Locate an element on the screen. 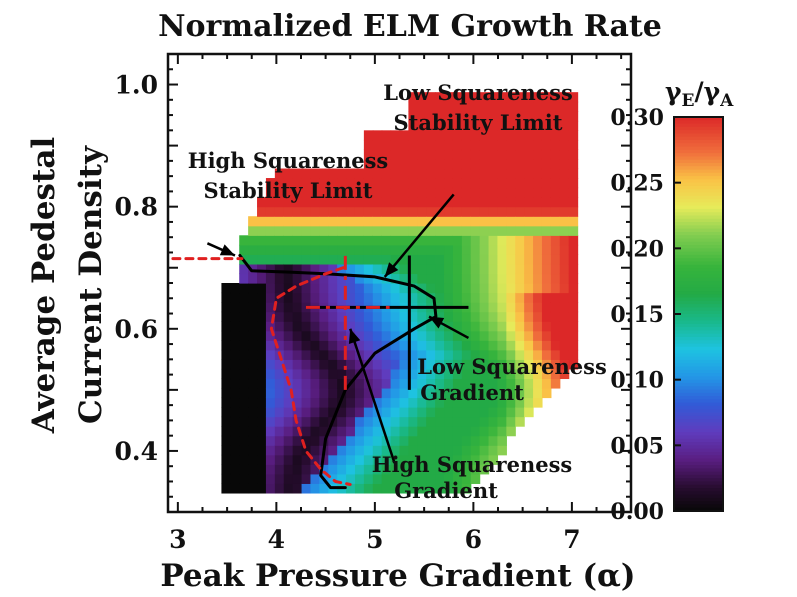 Image resolution: width=797 pixels, height=597 pixels. y-axis-ticks: 0.40.60.81.0 is located at coordinates (137, 268).